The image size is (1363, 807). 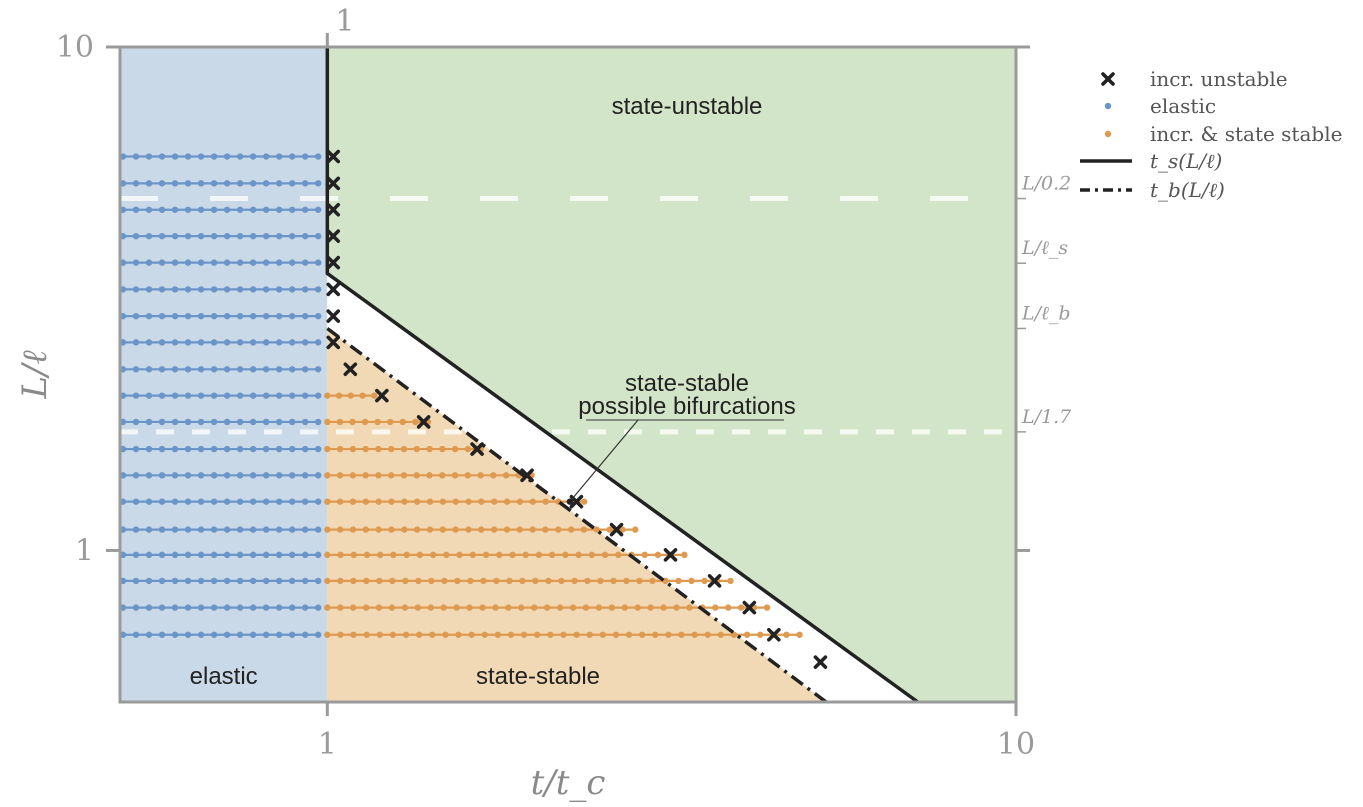 What do you see at coordinates (1160, 106) in the screenshot?
I see `legend-item: elastic` at bounding box center [1160, 106].